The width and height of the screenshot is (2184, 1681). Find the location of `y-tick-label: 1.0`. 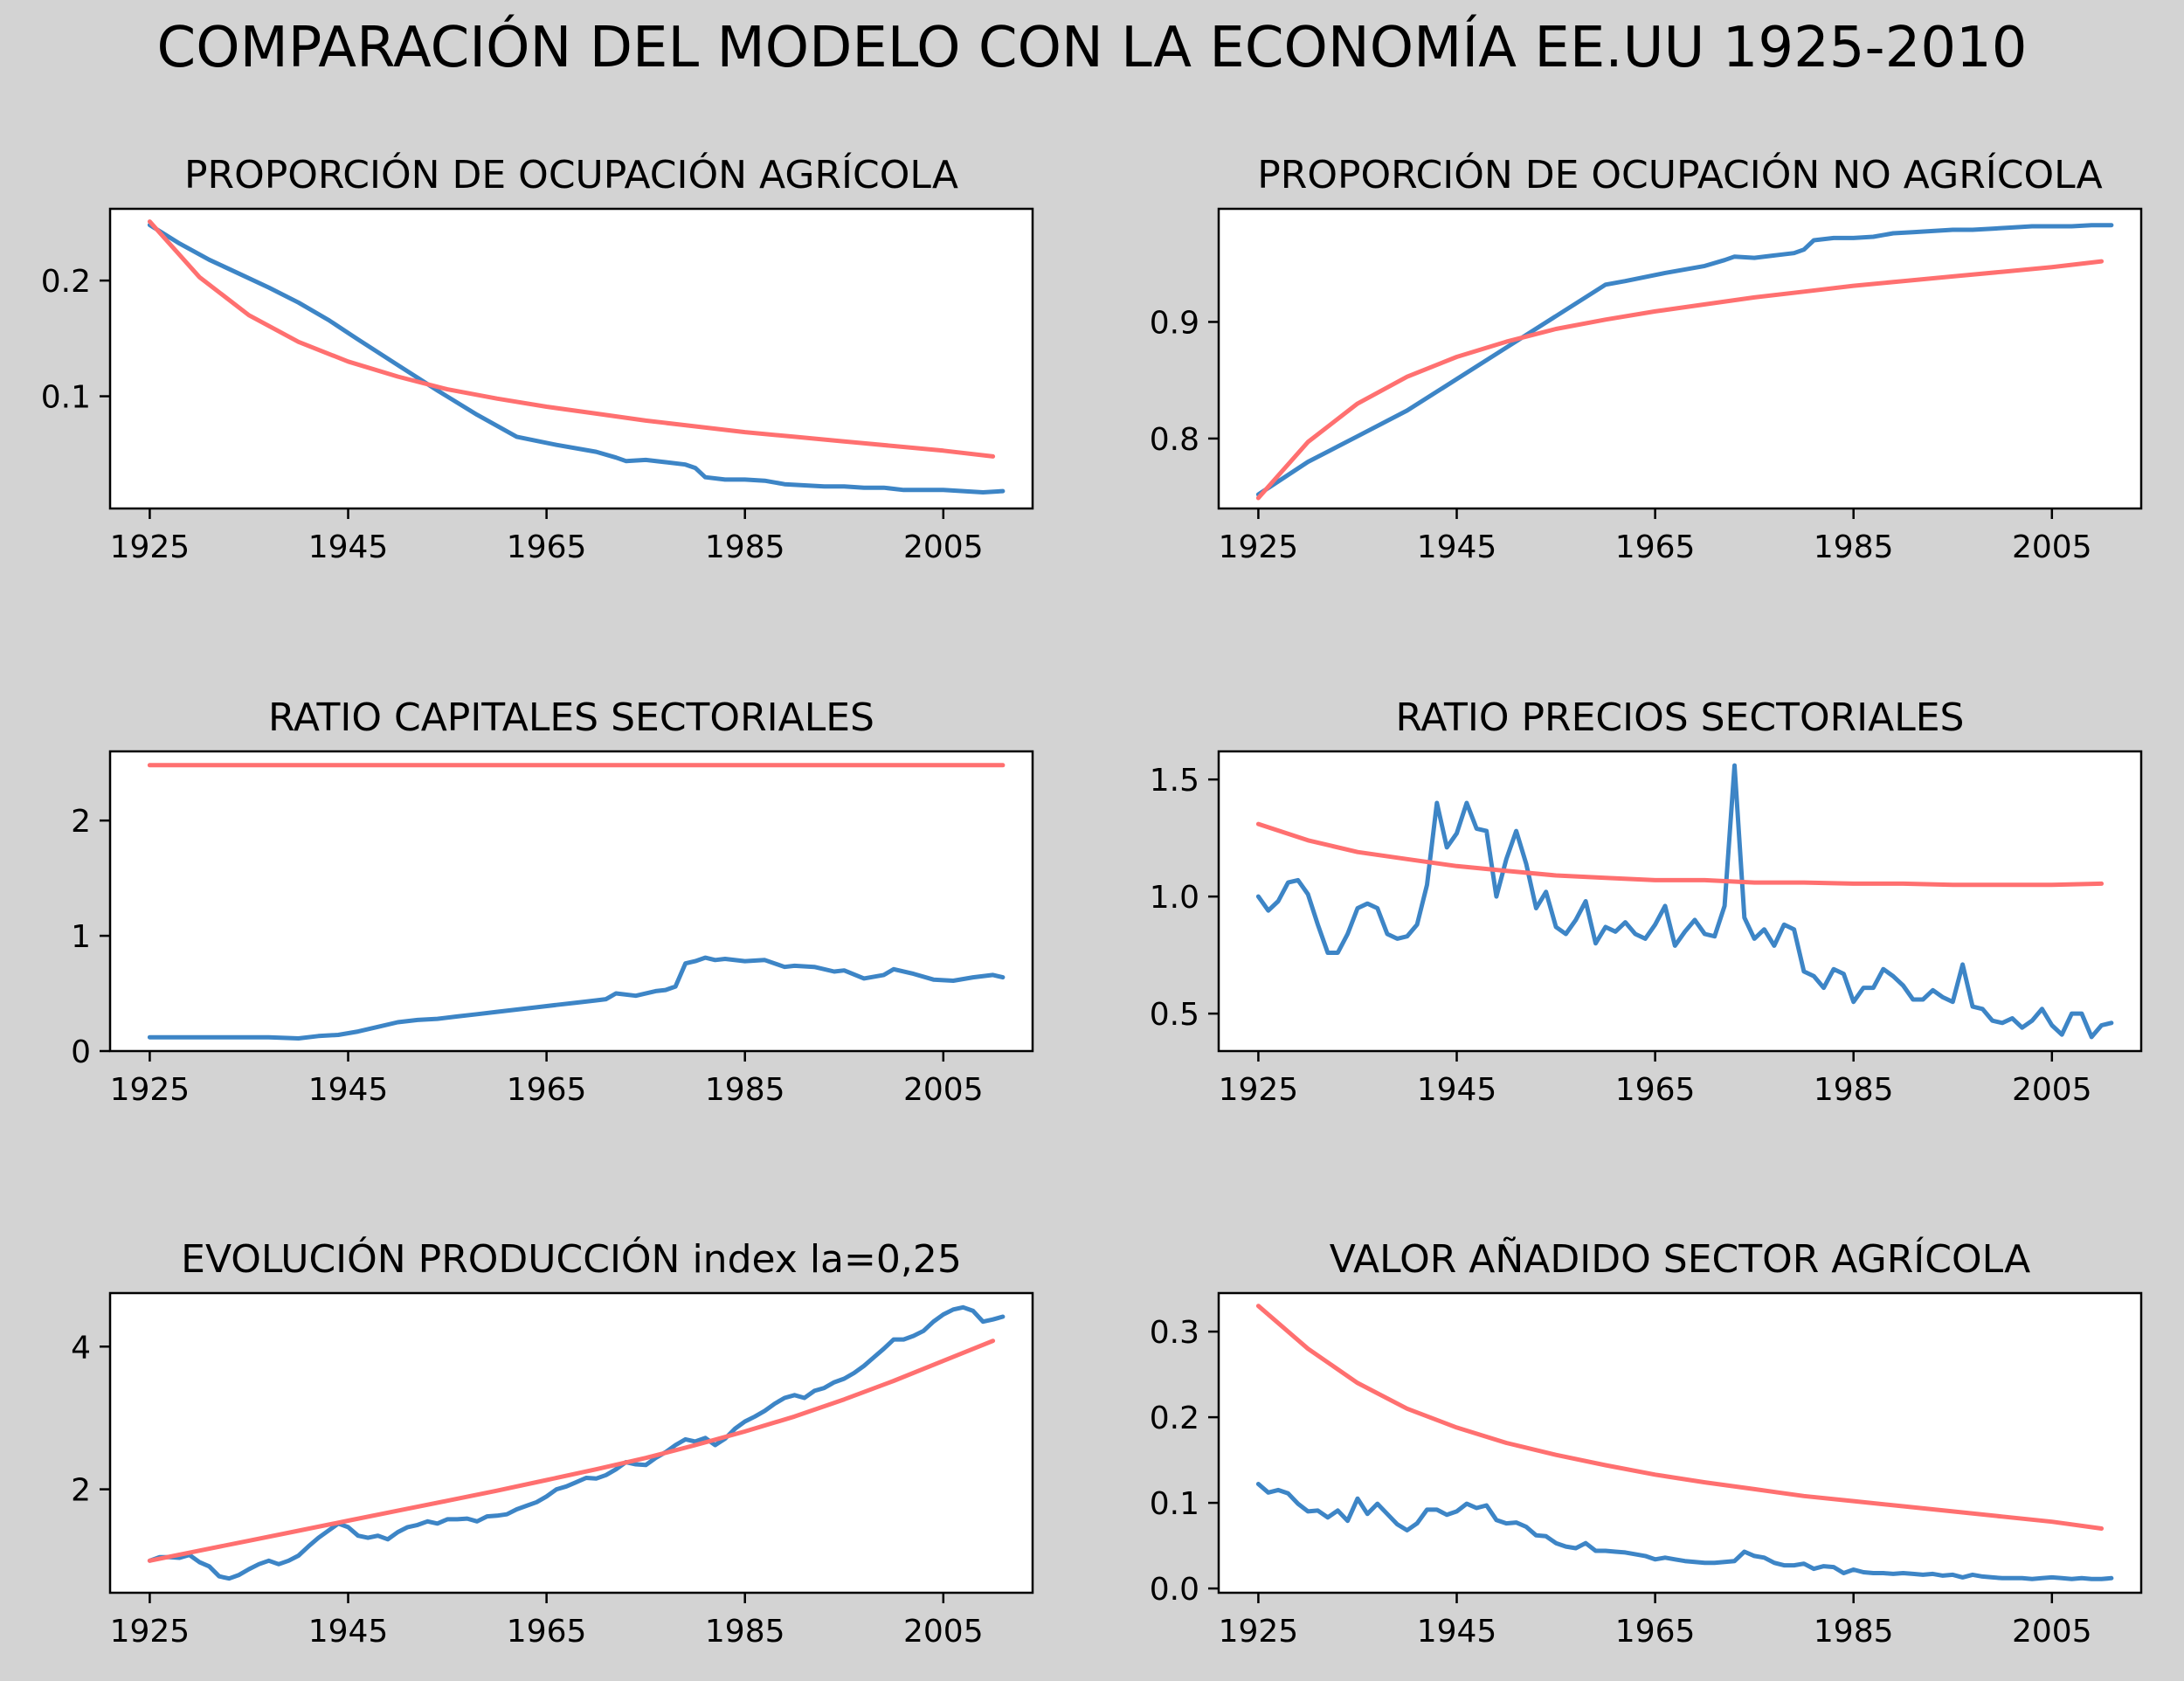

y-tick-label: 1.0 is located at coordinates (1174, 898).